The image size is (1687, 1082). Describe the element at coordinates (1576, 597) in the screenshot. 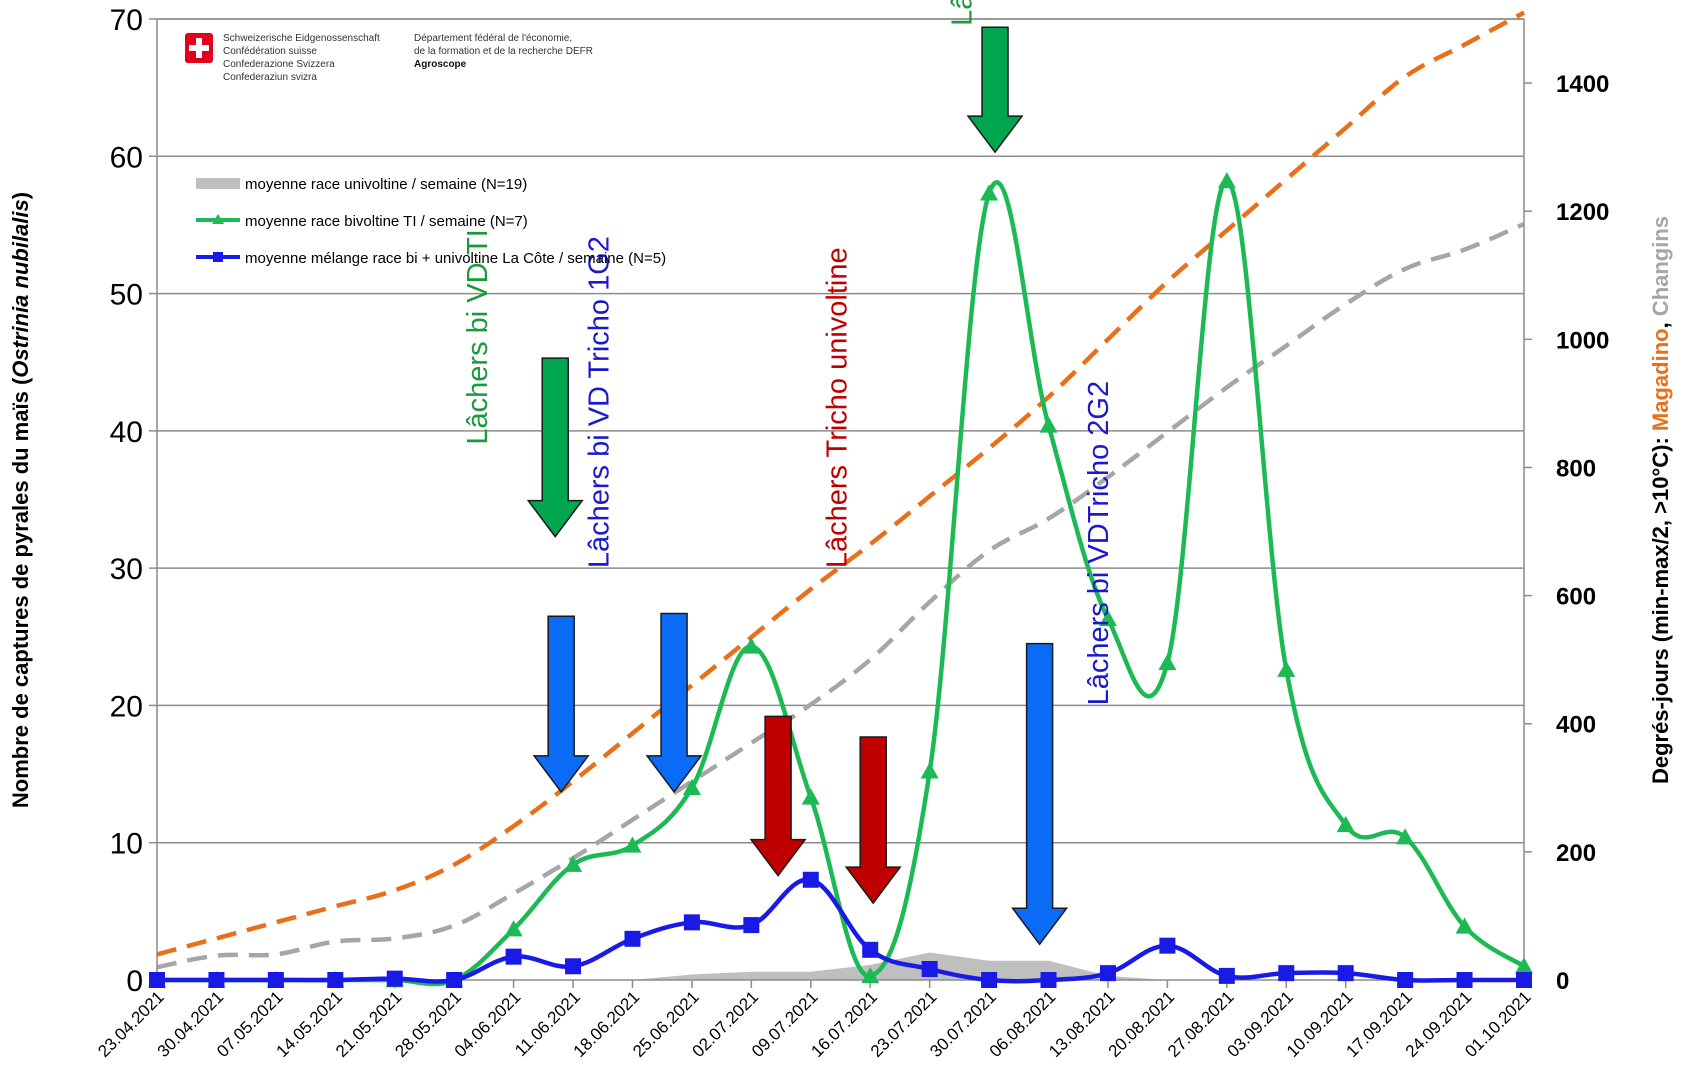

I see `y2-tick-label-3: 600` at that location.